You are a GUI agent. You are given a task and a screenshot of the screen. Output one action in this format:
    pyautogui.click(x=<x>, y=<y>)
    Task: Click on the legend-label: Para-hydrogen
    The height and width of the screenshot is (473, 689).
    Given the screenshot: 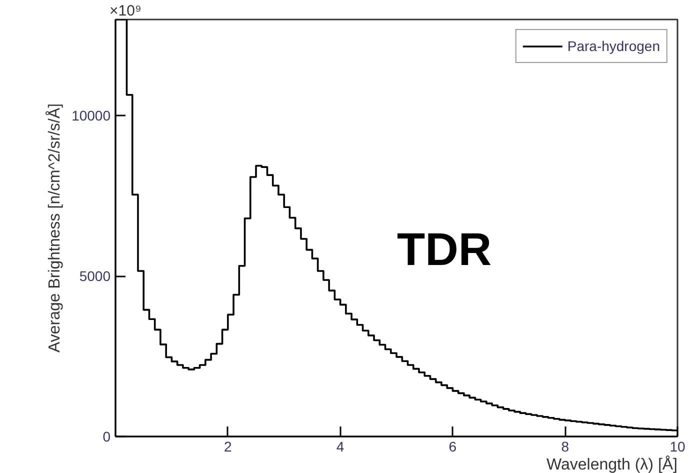 What is the action you would take?
    pyautogui.click(x=613, y=46)
    